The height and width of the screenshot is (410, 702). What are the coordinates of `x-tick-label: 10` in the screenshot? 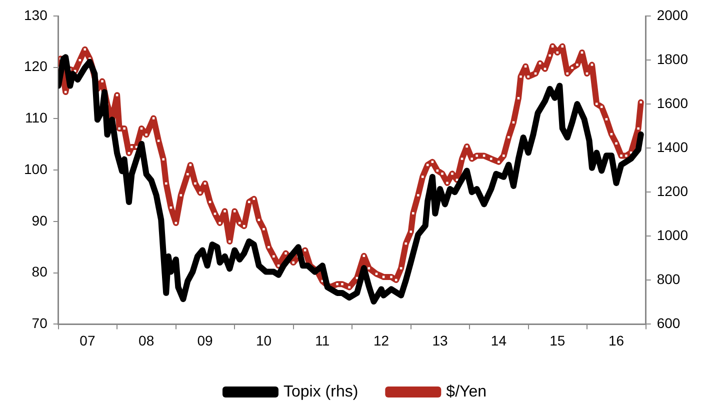 It's located at (264, 340).